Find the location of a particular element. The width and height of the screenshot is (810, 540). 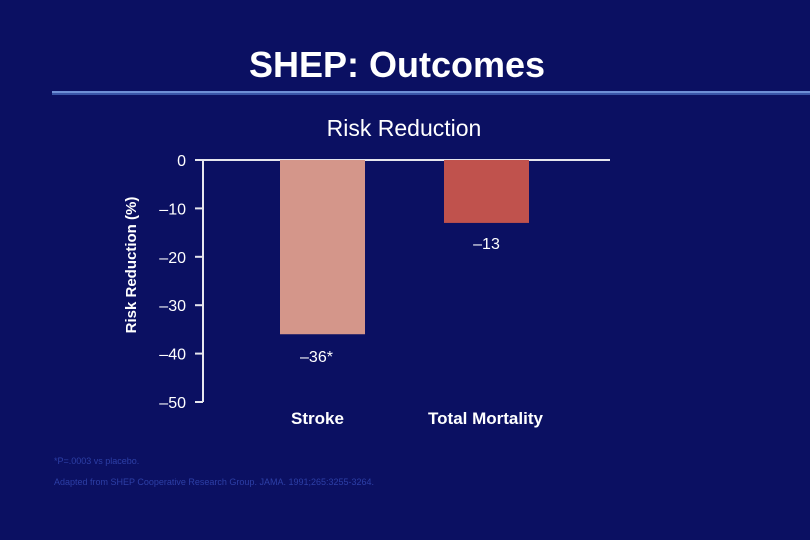

bar-stroke is located at coordinates (322, 247).